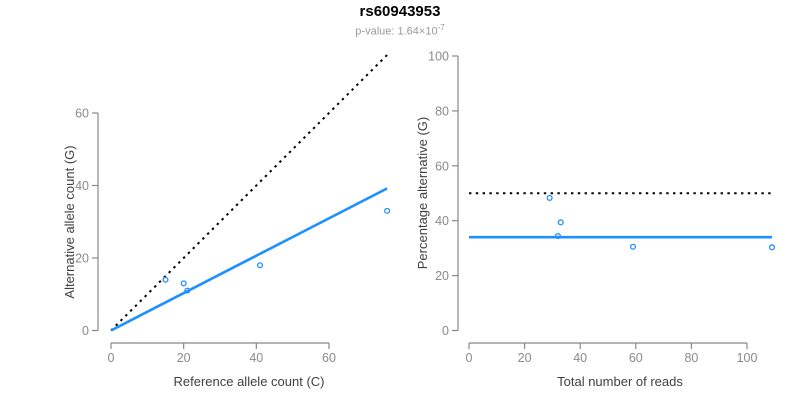 The image size is (800, 400). What do you see at coordinates (396, 31) in the screenshot?
I see `pvalue-text: p-value: 1.64×10` at bounding box center [396, 31].